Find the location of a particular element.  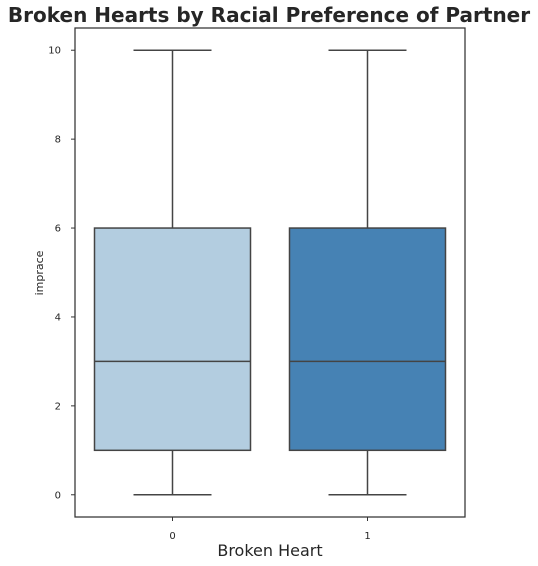

y-axis-label: imprace is located at coordinates (39, 272).